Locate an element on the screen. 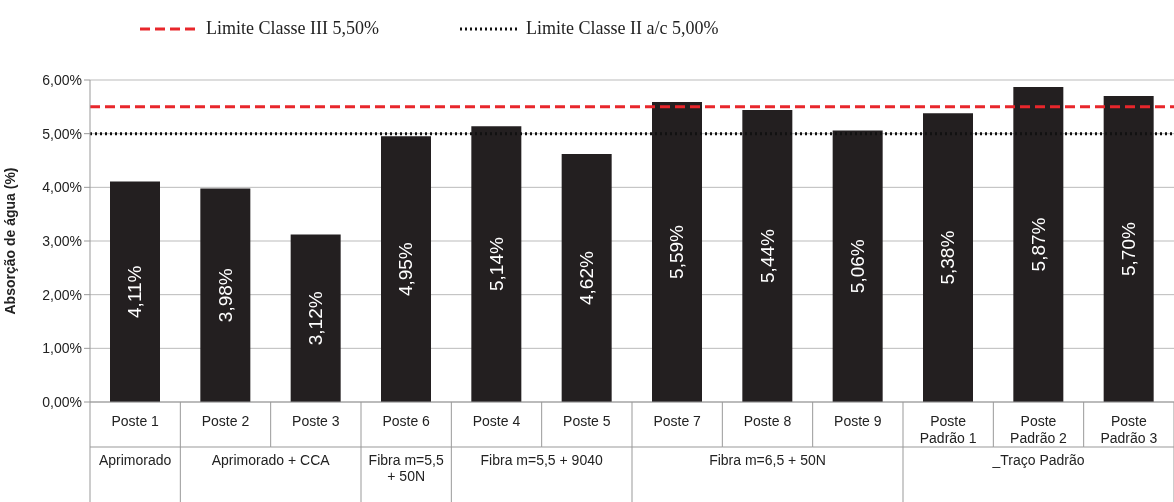  x-tick-label: Poste 5 is located at coordinates (587, 421).